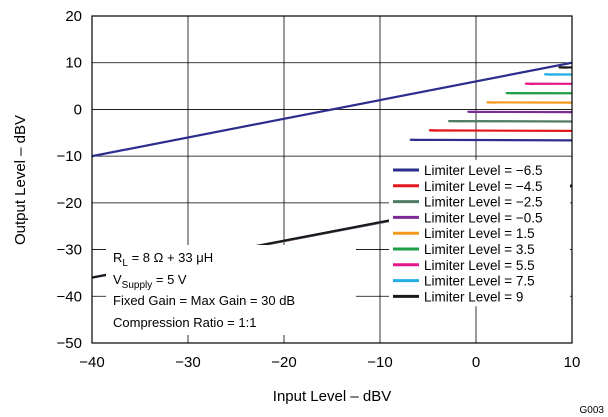  I want to click on y-tick-label: −10, so click(69, 156).